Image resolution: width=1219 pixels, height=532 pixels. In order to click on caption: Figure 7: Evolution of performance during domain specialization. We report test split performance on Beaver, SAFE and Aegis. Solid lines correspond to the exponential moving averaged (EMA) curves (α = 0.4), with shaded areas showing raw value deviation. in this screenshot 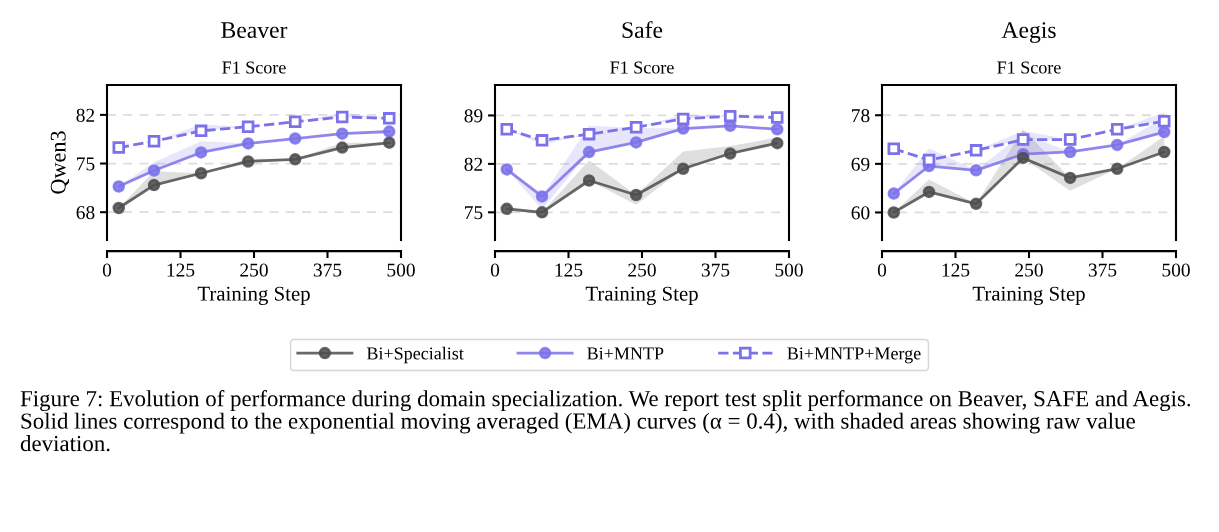, I will do `click(605, 421)`.